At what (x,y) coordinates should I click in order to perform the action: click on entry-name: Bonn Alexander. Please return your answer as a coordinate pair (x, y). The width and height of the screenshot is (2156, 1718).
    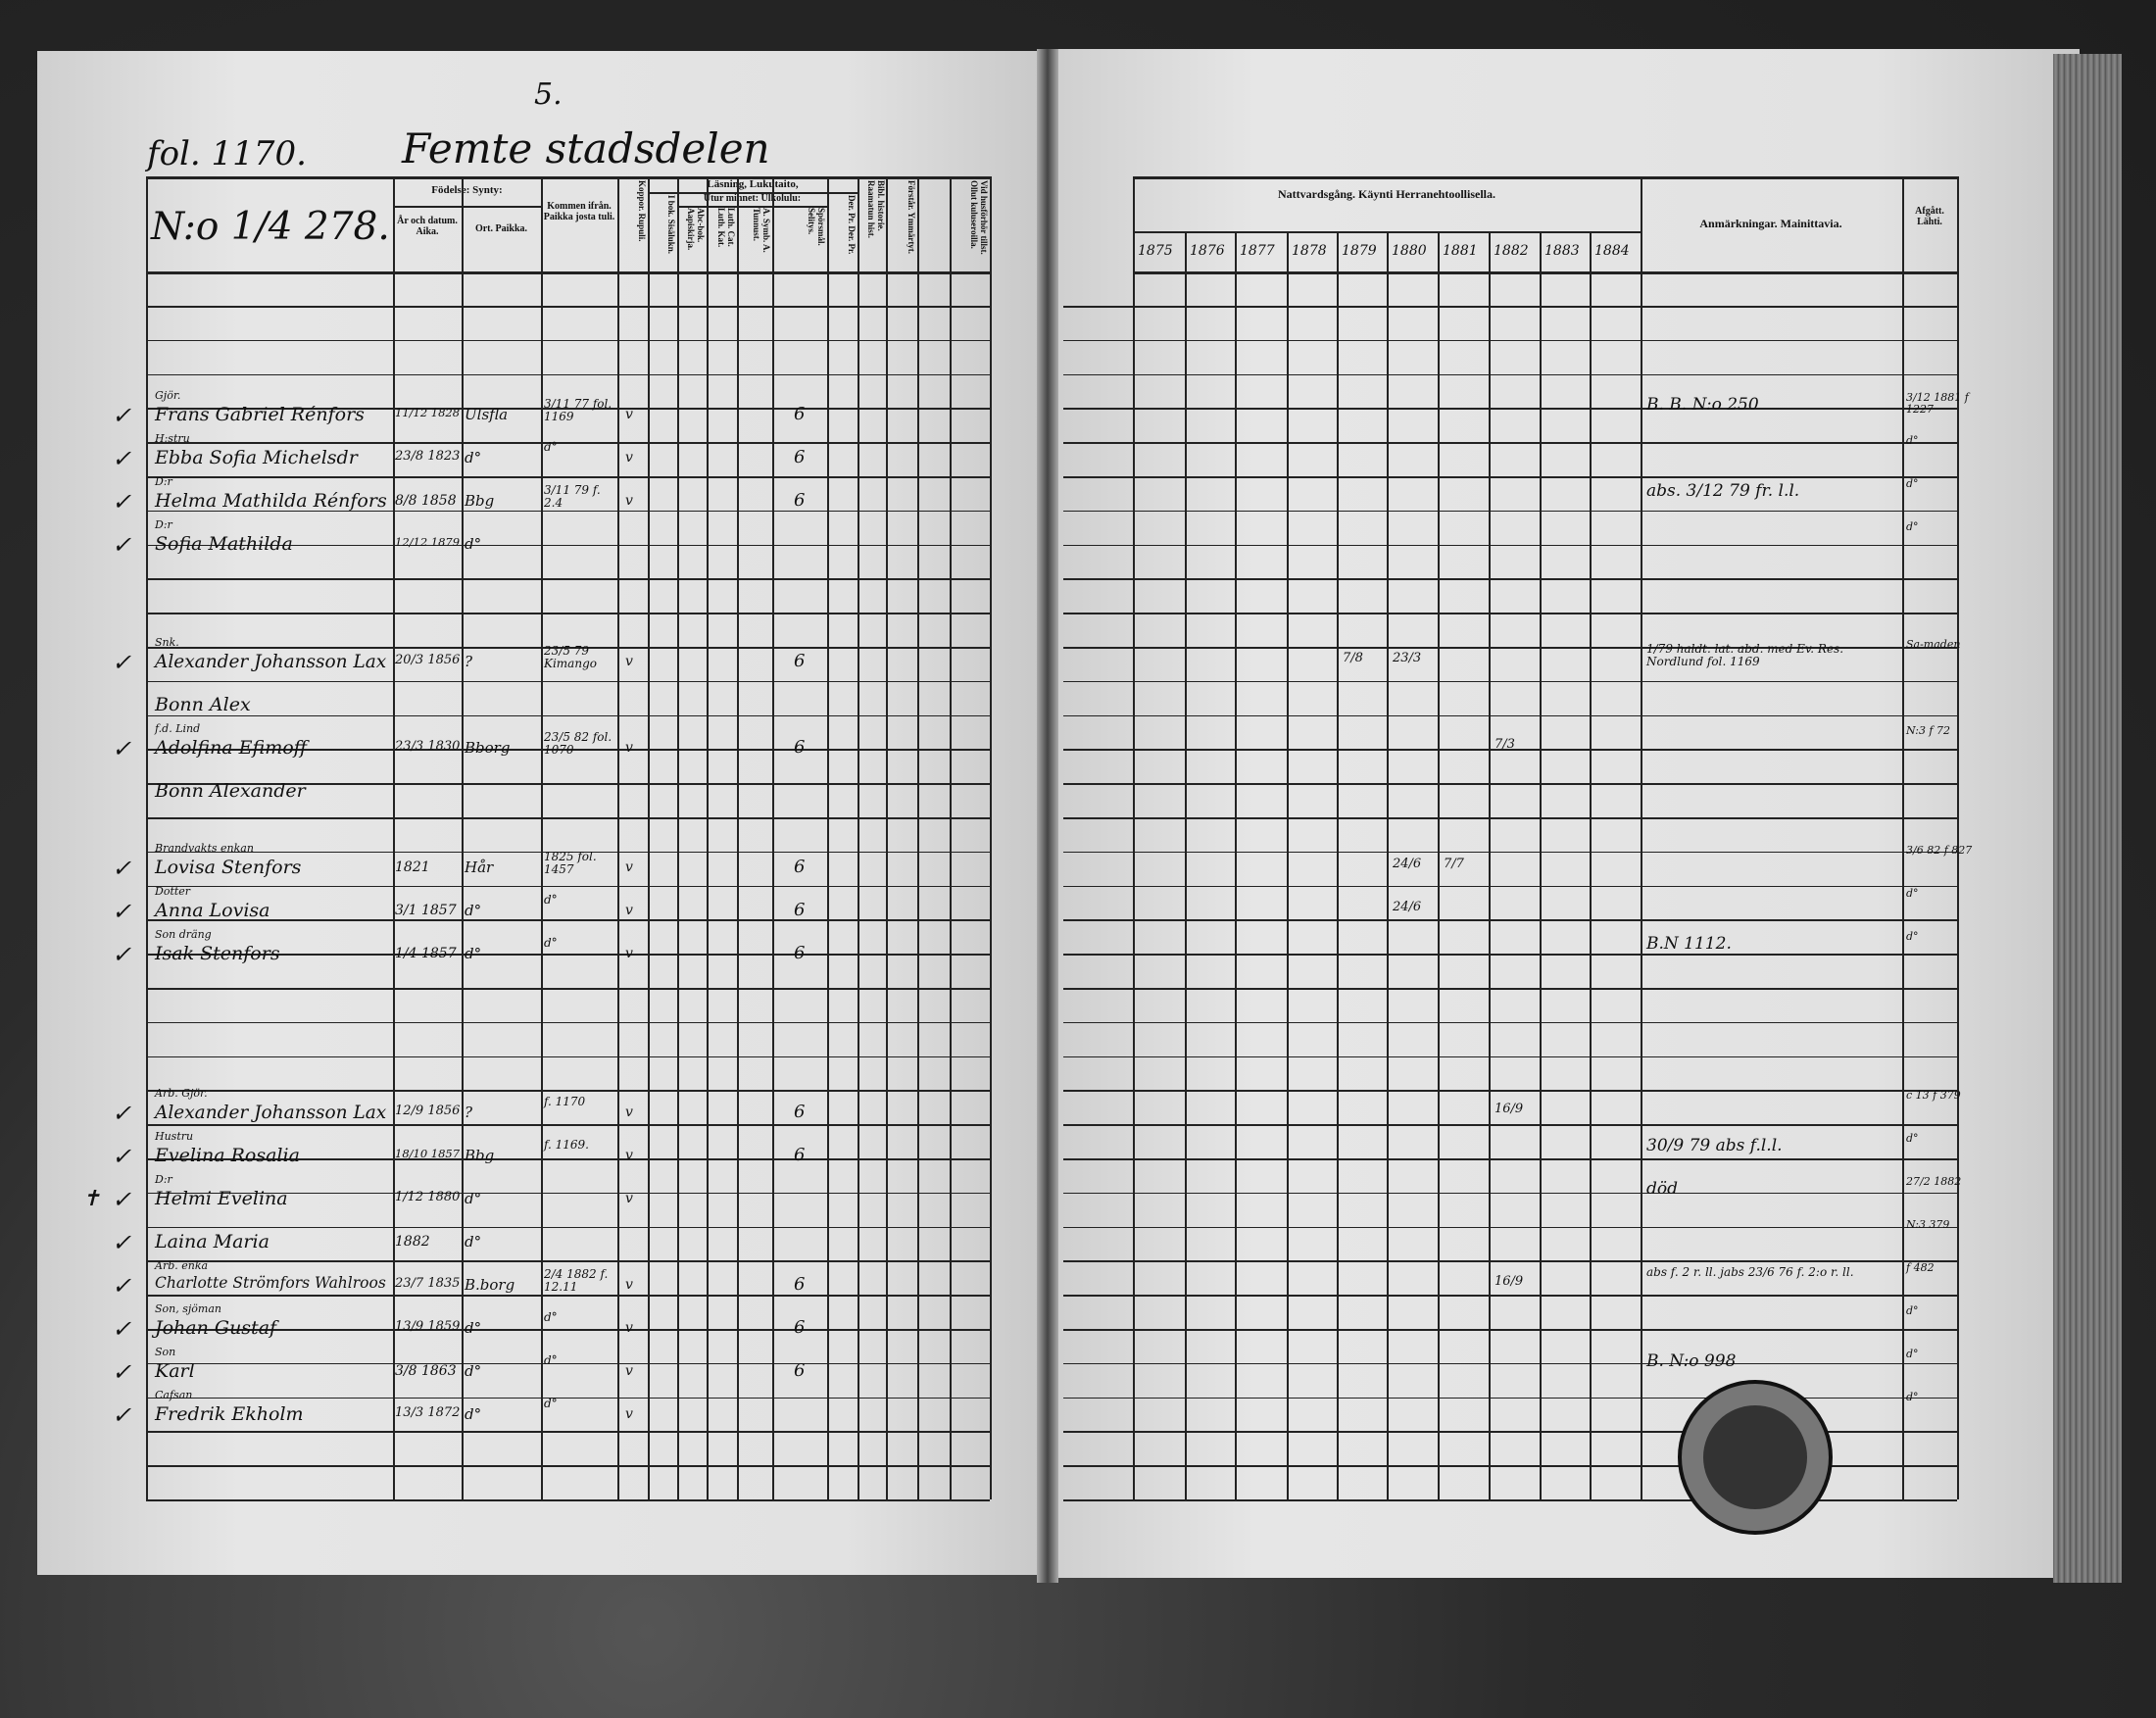
    Looking at the image, I should click on (230, 791).